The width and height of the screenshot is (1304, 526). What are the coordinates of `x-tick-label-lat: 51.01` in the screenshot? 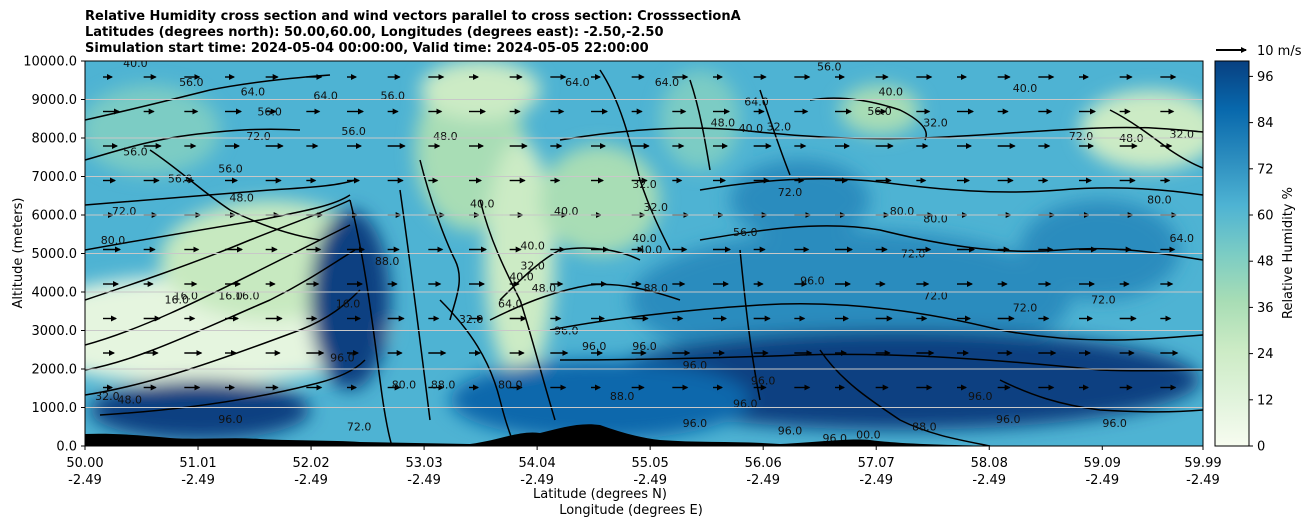 It's located at (197, 463).